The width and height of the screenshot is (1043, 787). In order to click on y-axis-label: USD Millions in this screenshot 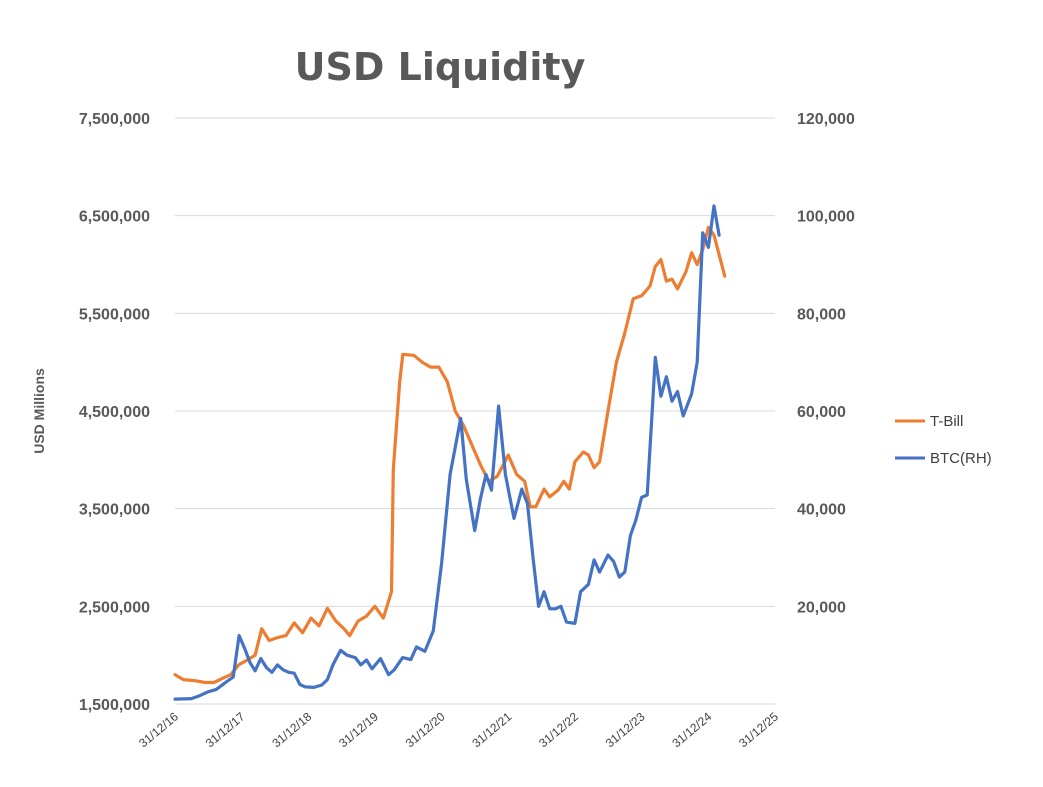, I will do `click(39, 411)`.